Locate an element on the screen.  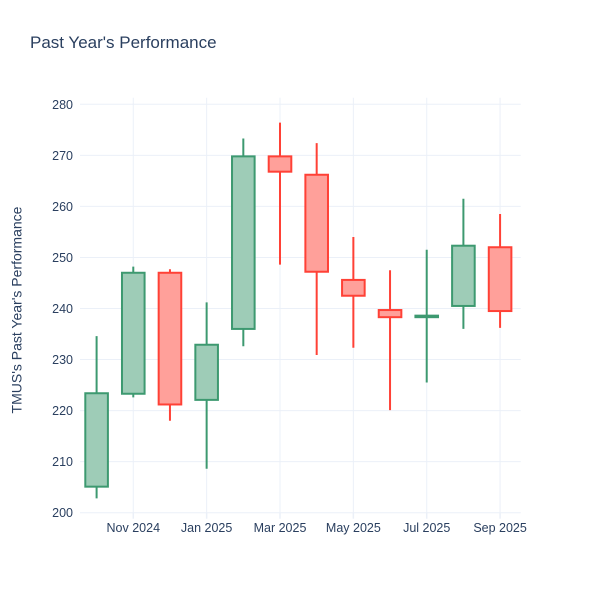
x-tick-label: Jan 2025 is located at coordinates (206, 528).